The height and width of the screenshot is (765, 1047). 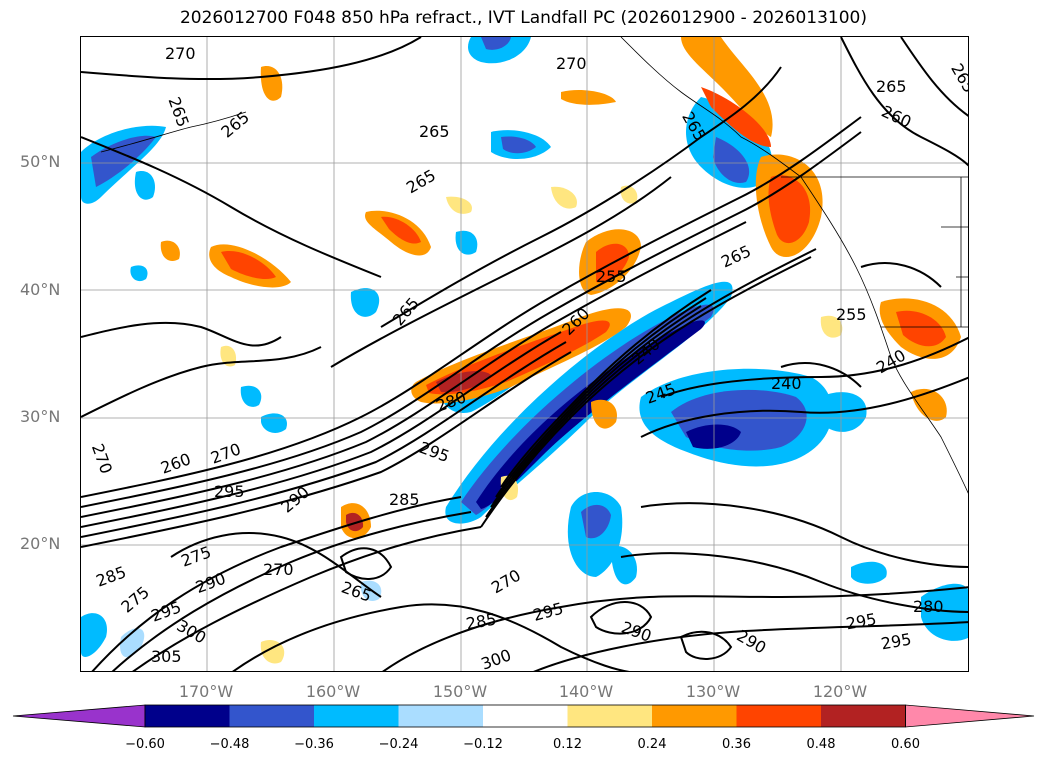 I want to click on colorbar-tick-label: 0.12, so click(x=567, y=744).